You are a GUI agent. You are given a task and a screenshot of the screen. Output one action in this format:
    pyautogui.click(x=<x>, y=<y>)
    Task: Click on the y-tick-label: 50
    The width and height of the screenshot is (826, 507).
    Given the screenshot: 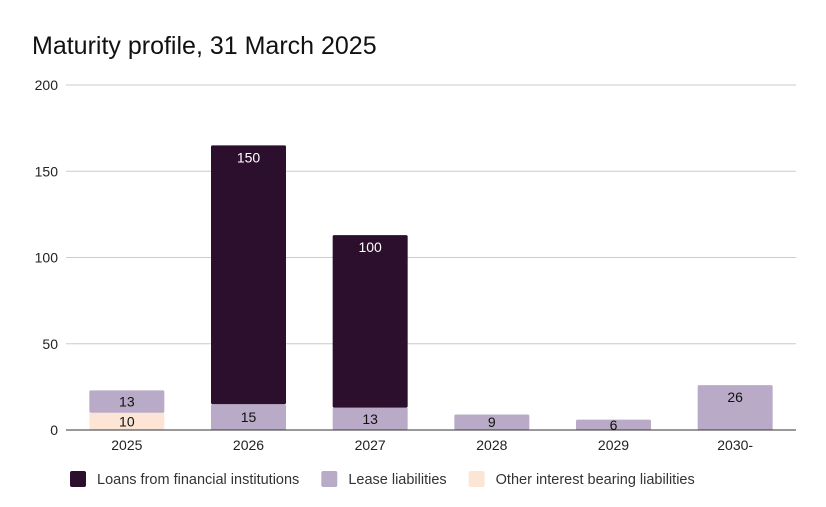 What is the action you would take?
    pyautogui.click(x=50, y=344)
    